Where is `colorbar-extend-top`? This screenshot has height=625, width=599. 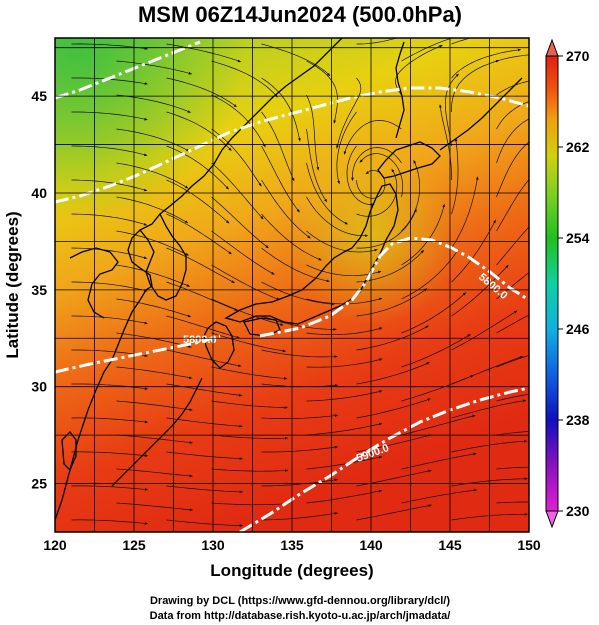
colorbar-extend-top is located at coordinates (552, 47).